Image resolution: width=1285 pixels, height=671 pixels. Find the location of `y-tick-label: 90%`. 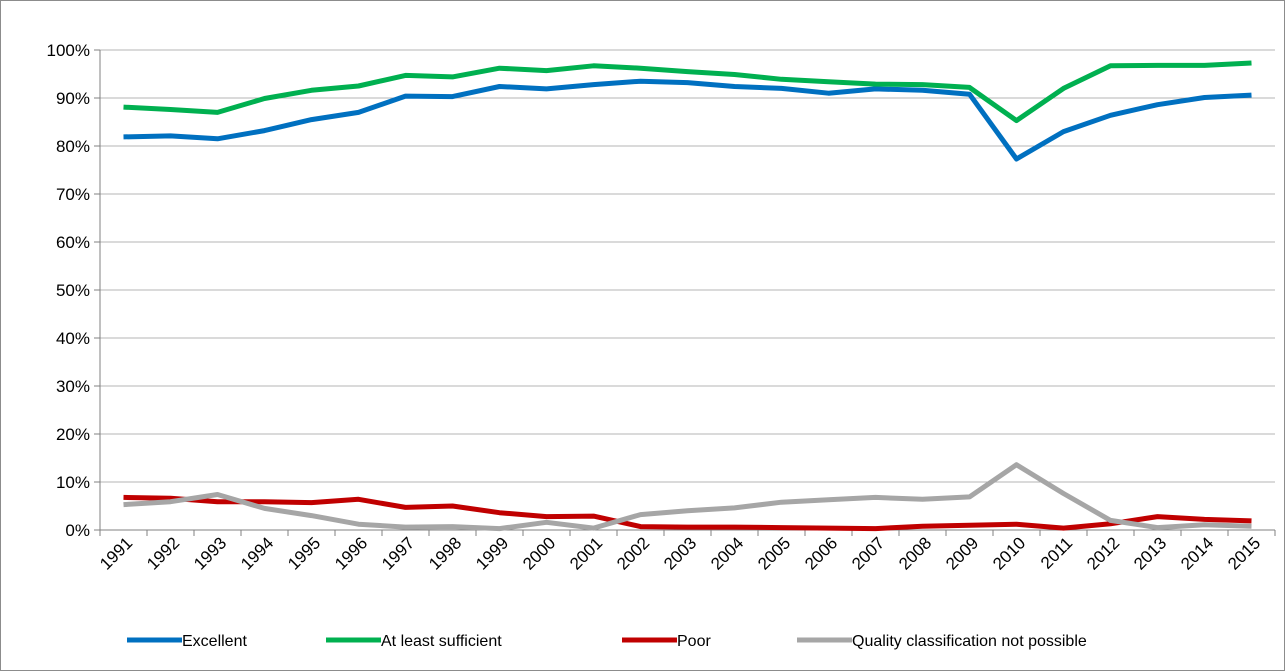

y-tick-label: 90% is located at coordinates (73, 98).